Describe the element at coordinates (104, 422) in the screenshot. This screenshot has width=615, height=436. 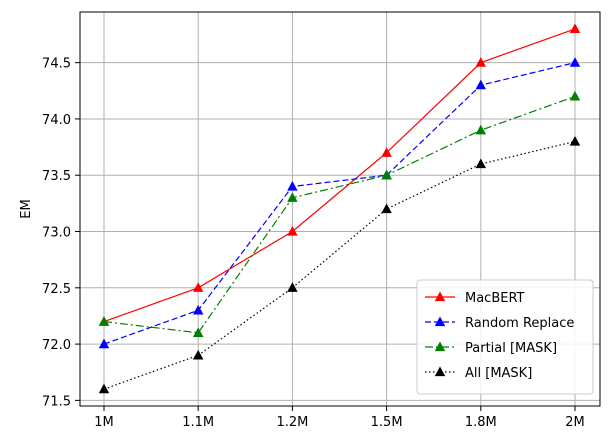
I see `x-tick-label: 1M` at that location.